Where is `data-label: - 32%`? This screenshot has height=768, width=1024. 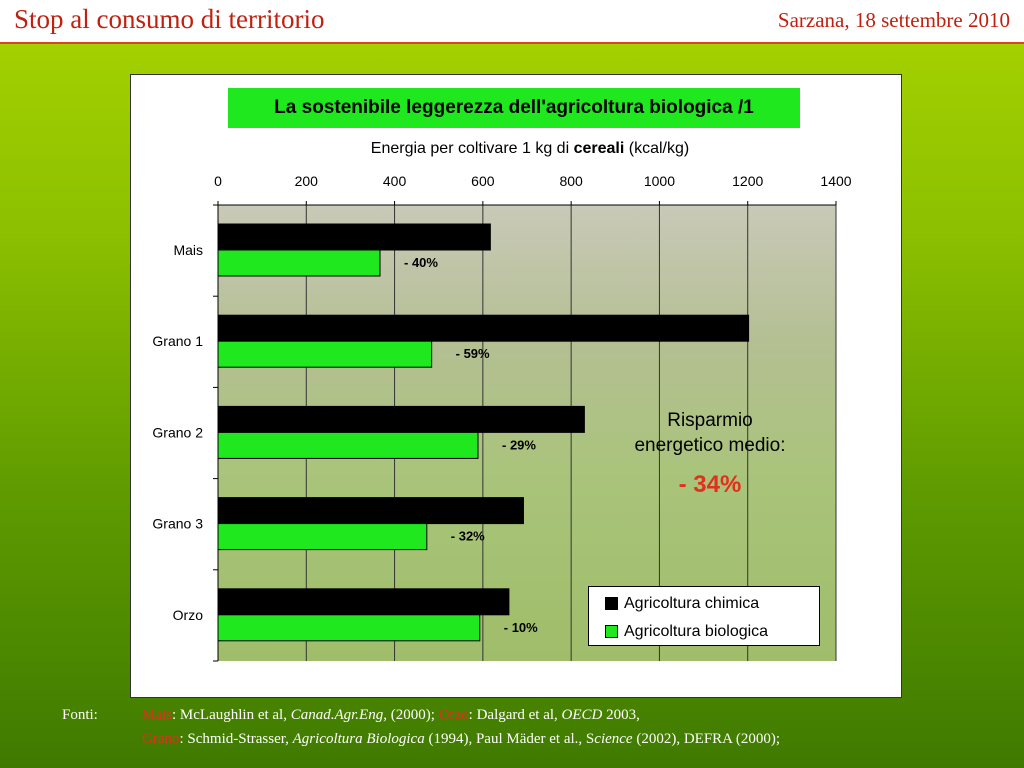 data-label: - 32% is located at coordinates (468, 536).